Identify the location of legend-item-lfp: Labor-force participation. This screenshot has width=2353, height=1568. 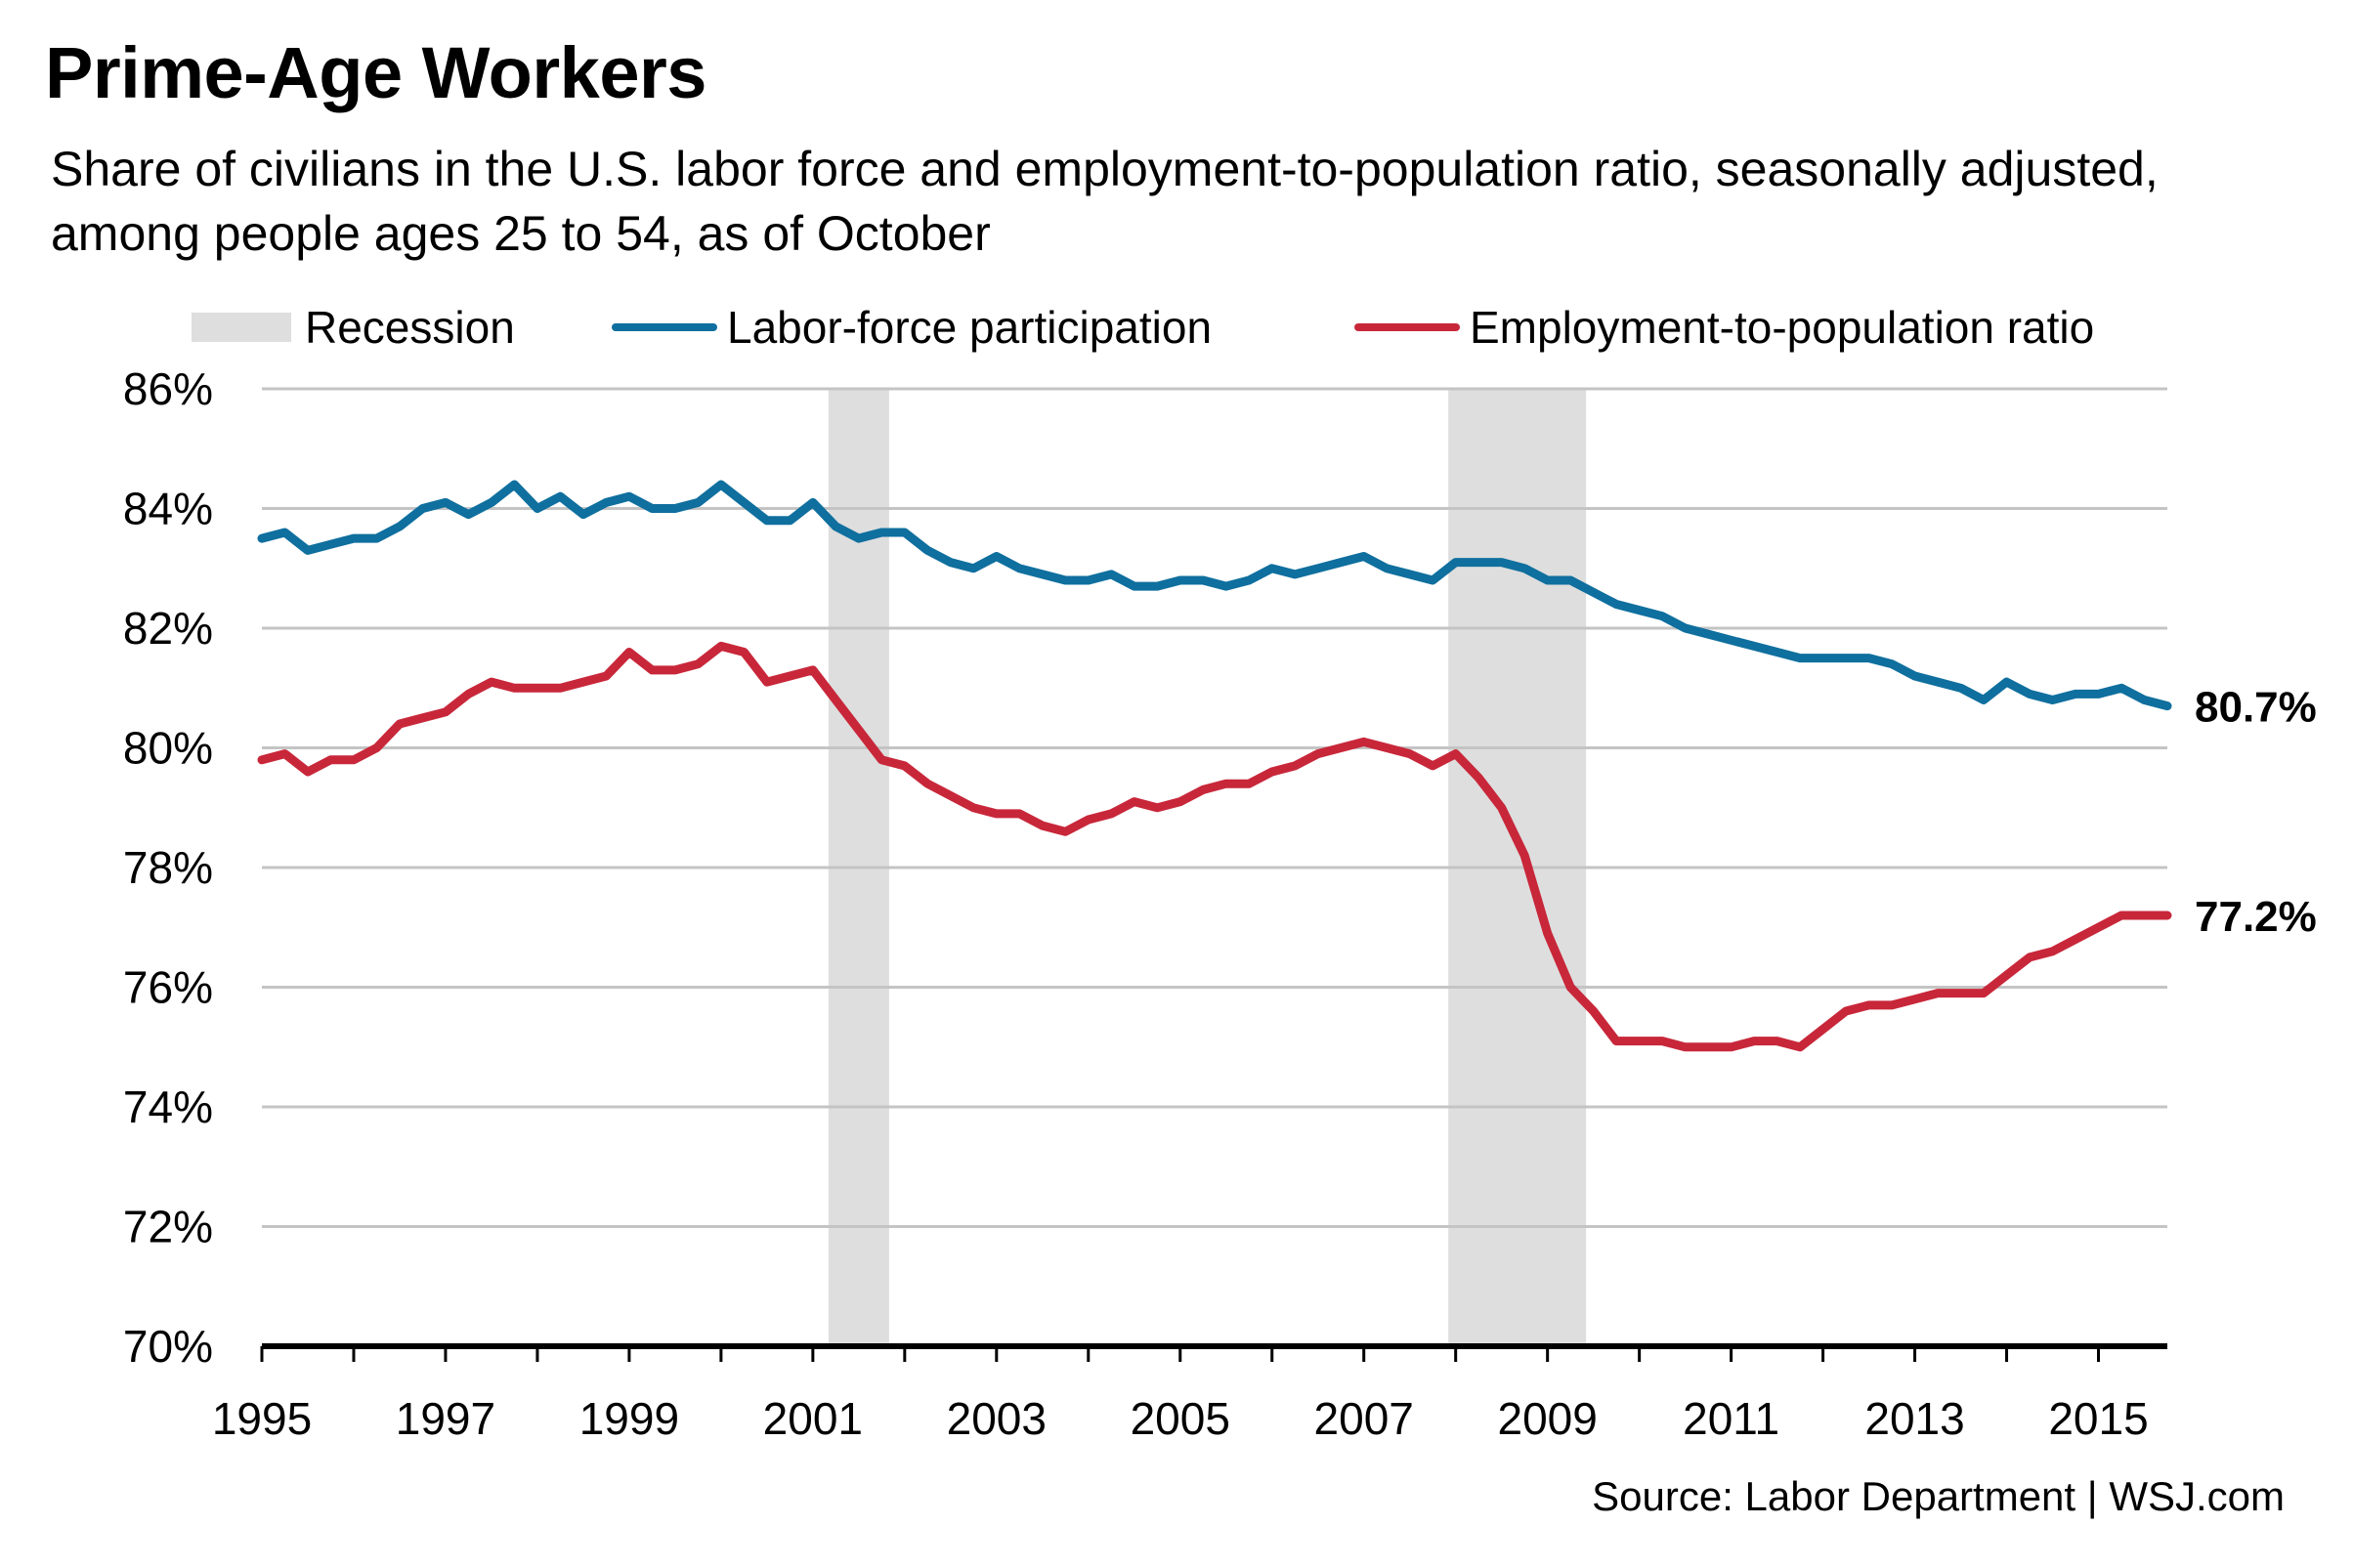
(912, 327).